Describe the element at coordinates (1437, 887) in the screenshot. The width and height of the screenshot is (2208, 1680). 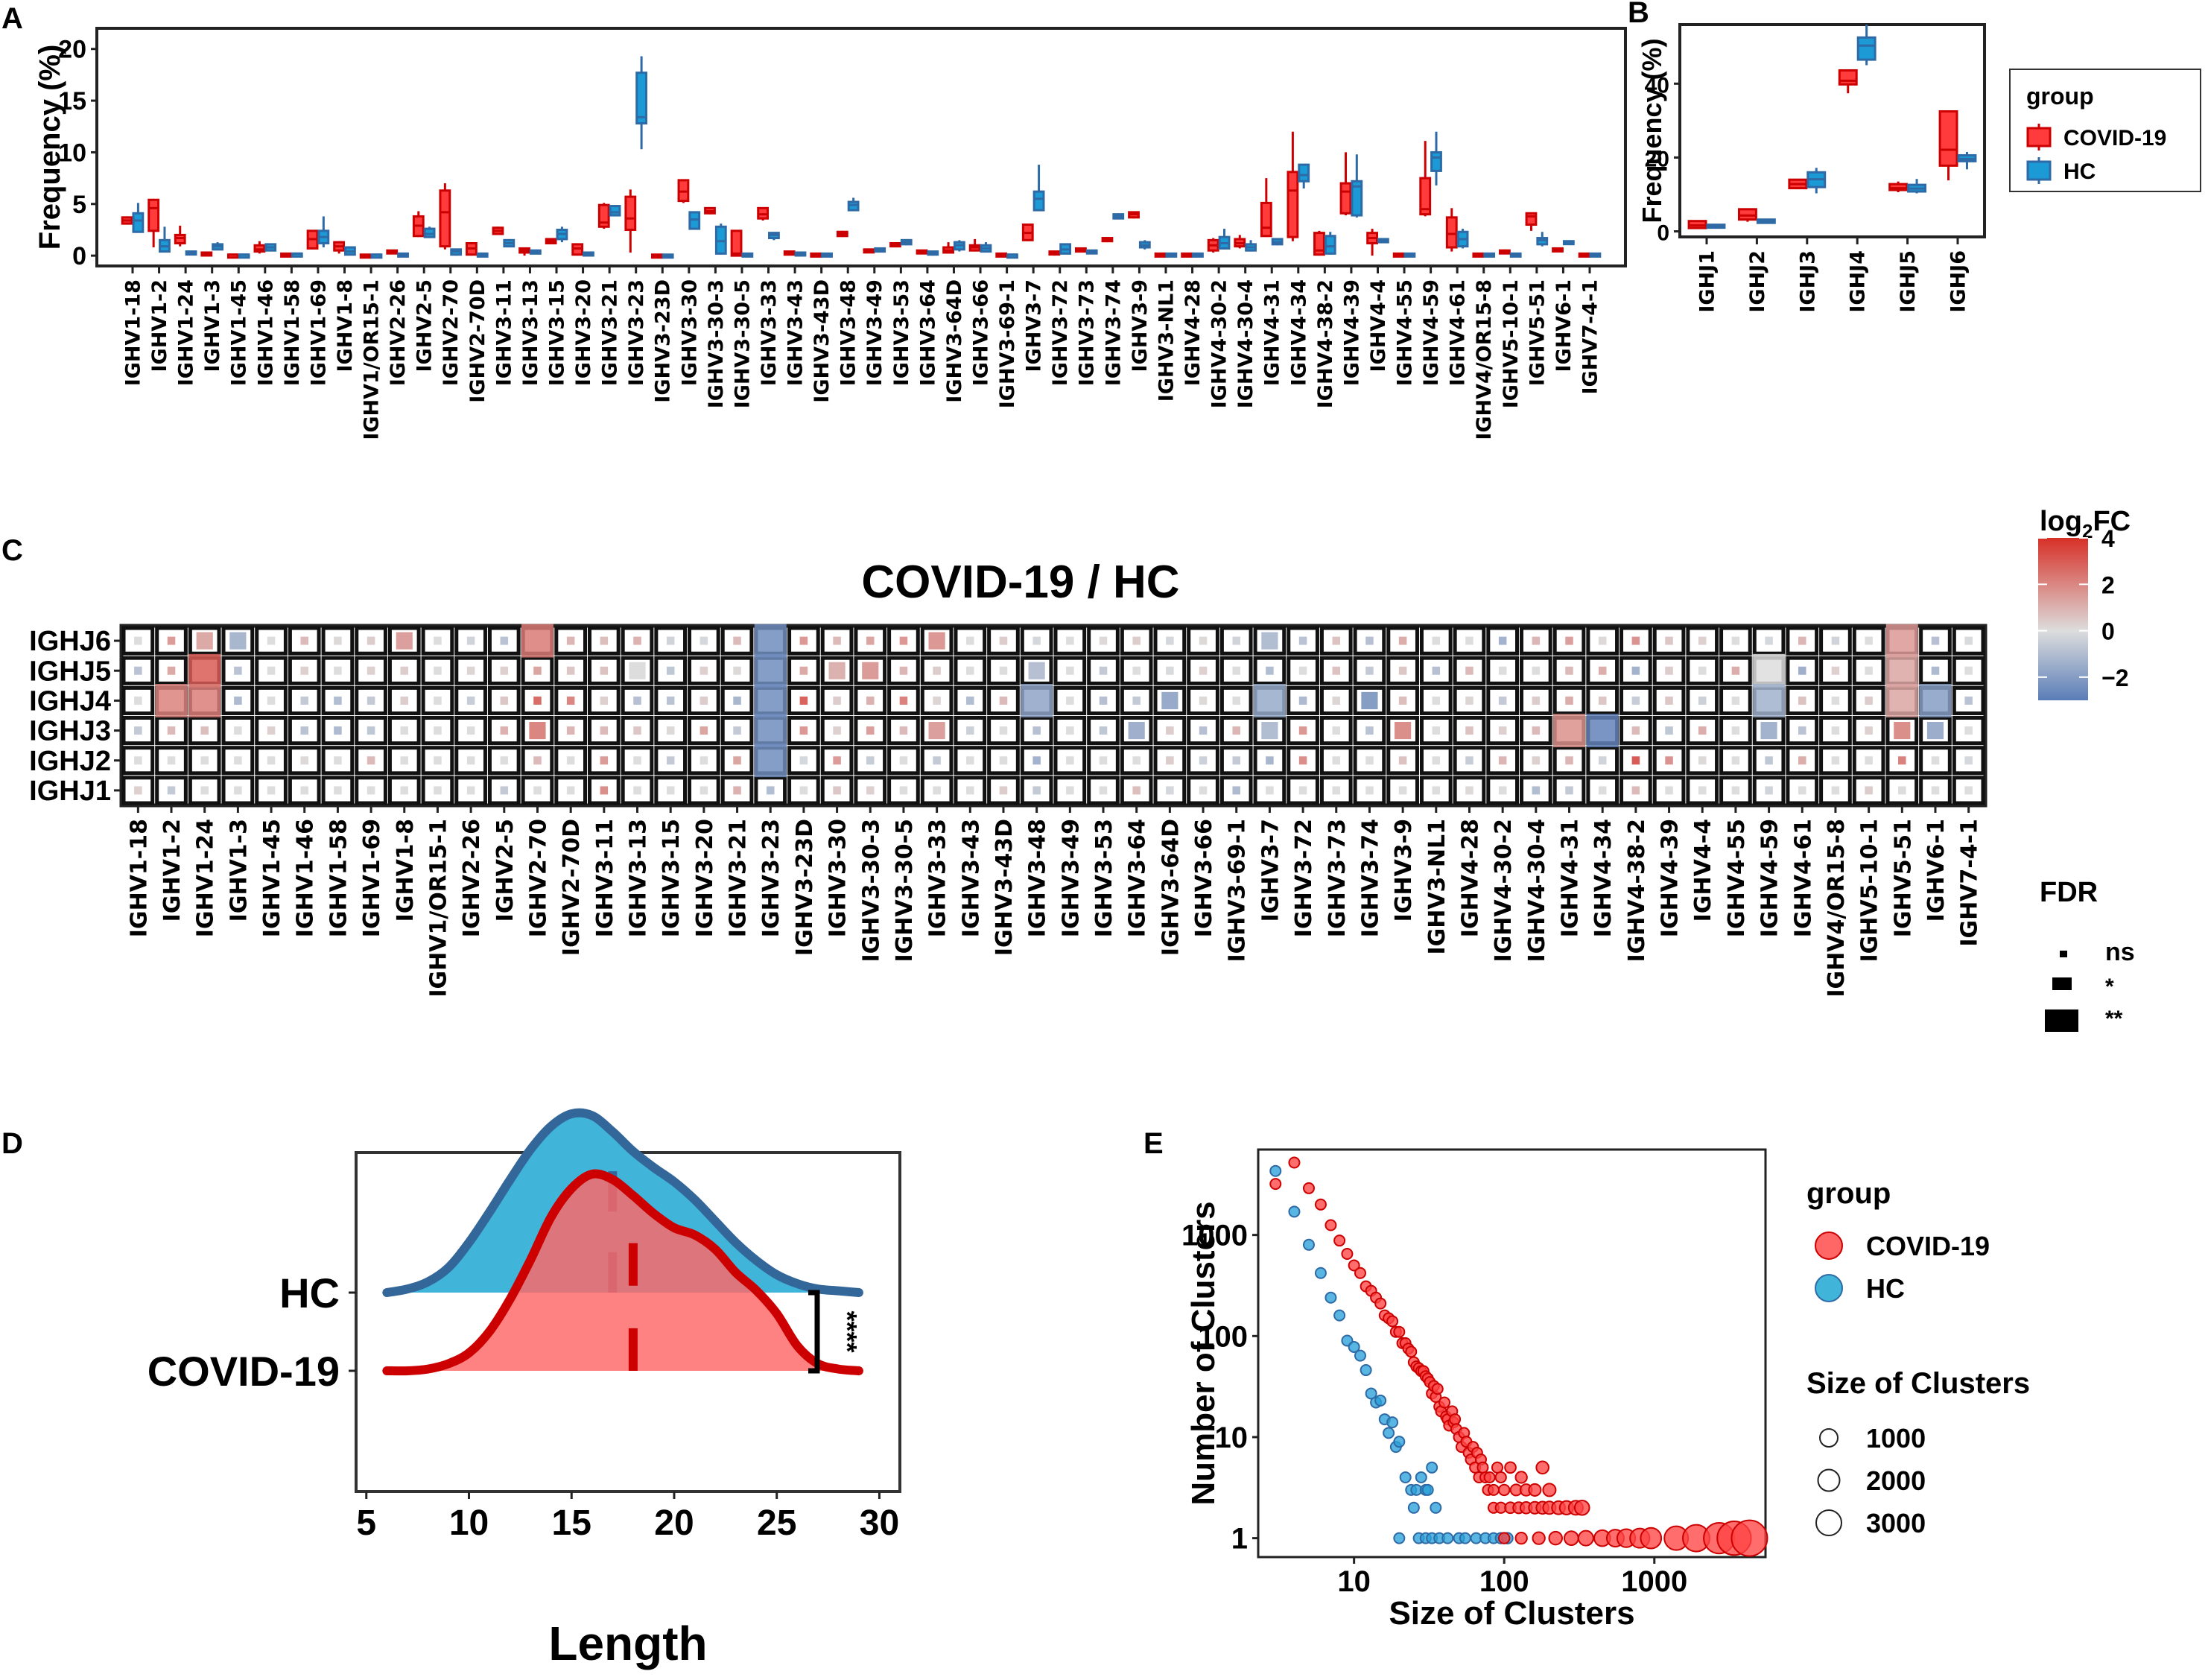
I see `heatmap-col-label: IGHV3-NL1` at that location.